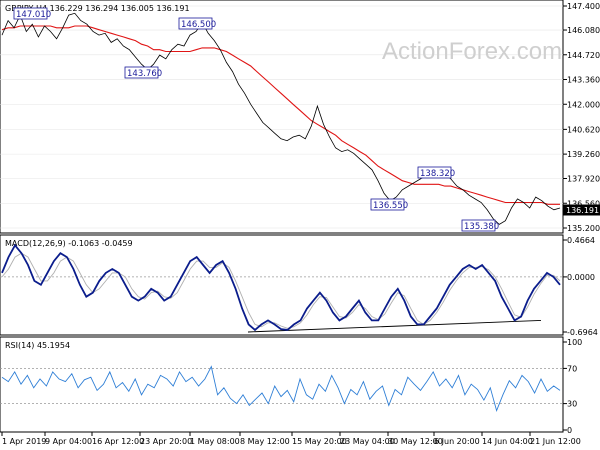 The width and height of the screenshot is (600, 450). Describe the element at coordinates (574, 342) in the screenshot. I see `rsi-tick-label: 100` at that location.